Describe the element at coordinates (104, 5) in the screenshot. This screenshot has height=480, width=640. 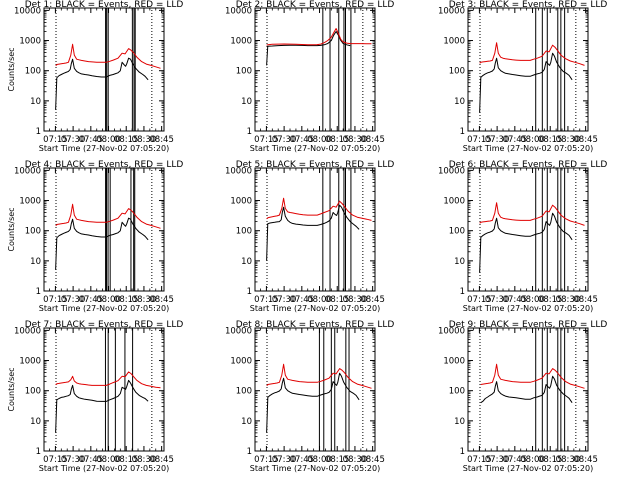
I see `panel-title: Det 1: BLACK = Events, RED = LLD` at that location.